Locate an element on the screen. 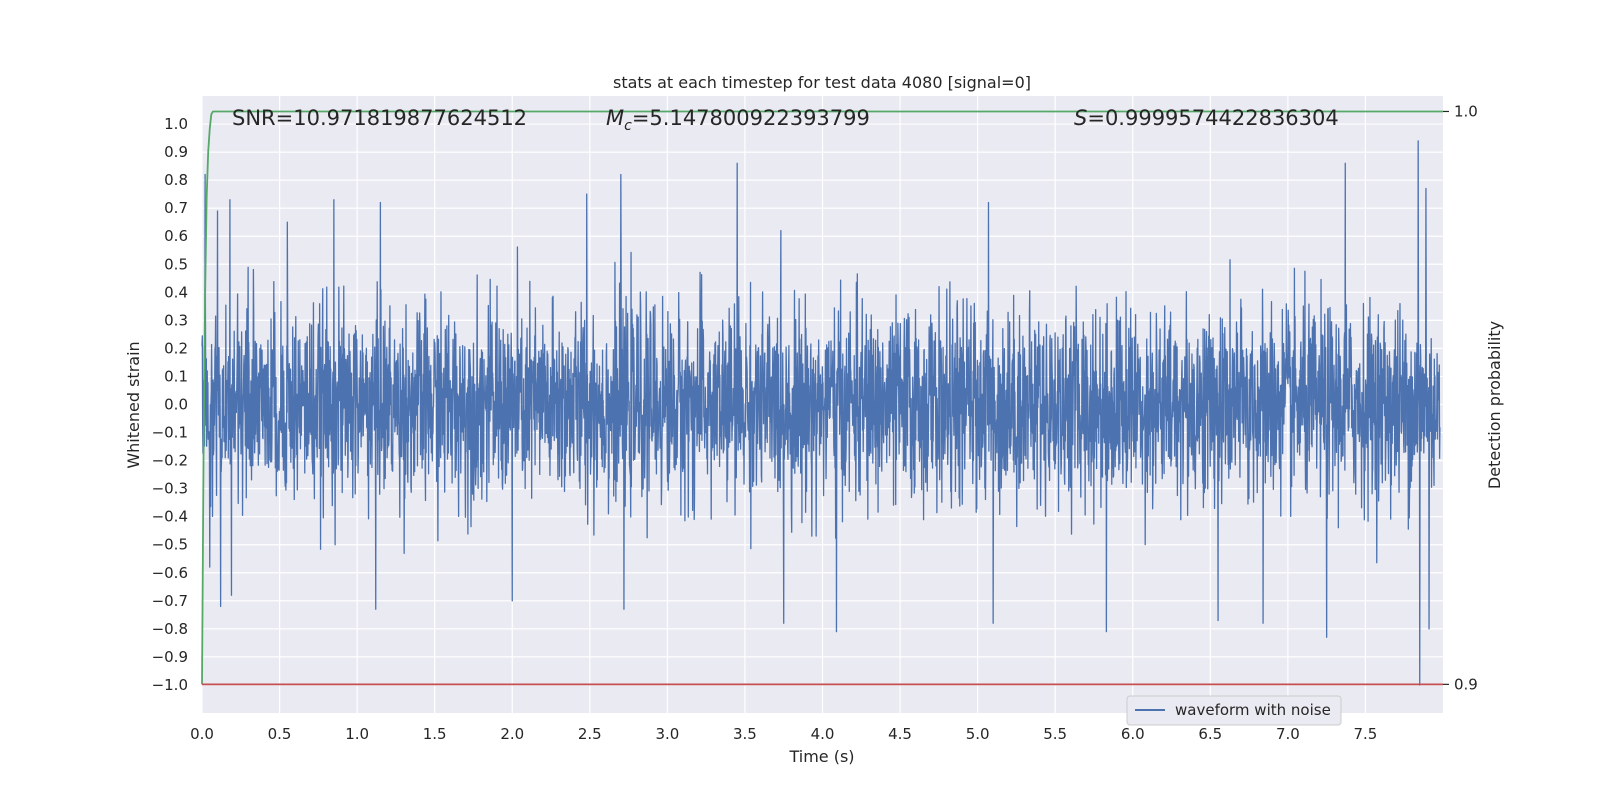  x-tick-label: 1.5 is located at coordinates (435, 734).